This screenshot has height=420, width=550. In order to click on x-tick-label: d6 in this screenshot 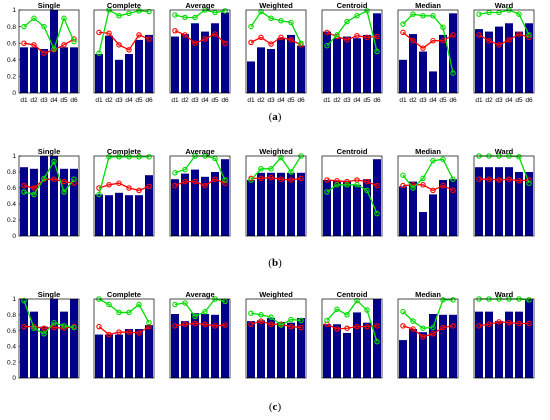, I will do `click(453, 100)`.